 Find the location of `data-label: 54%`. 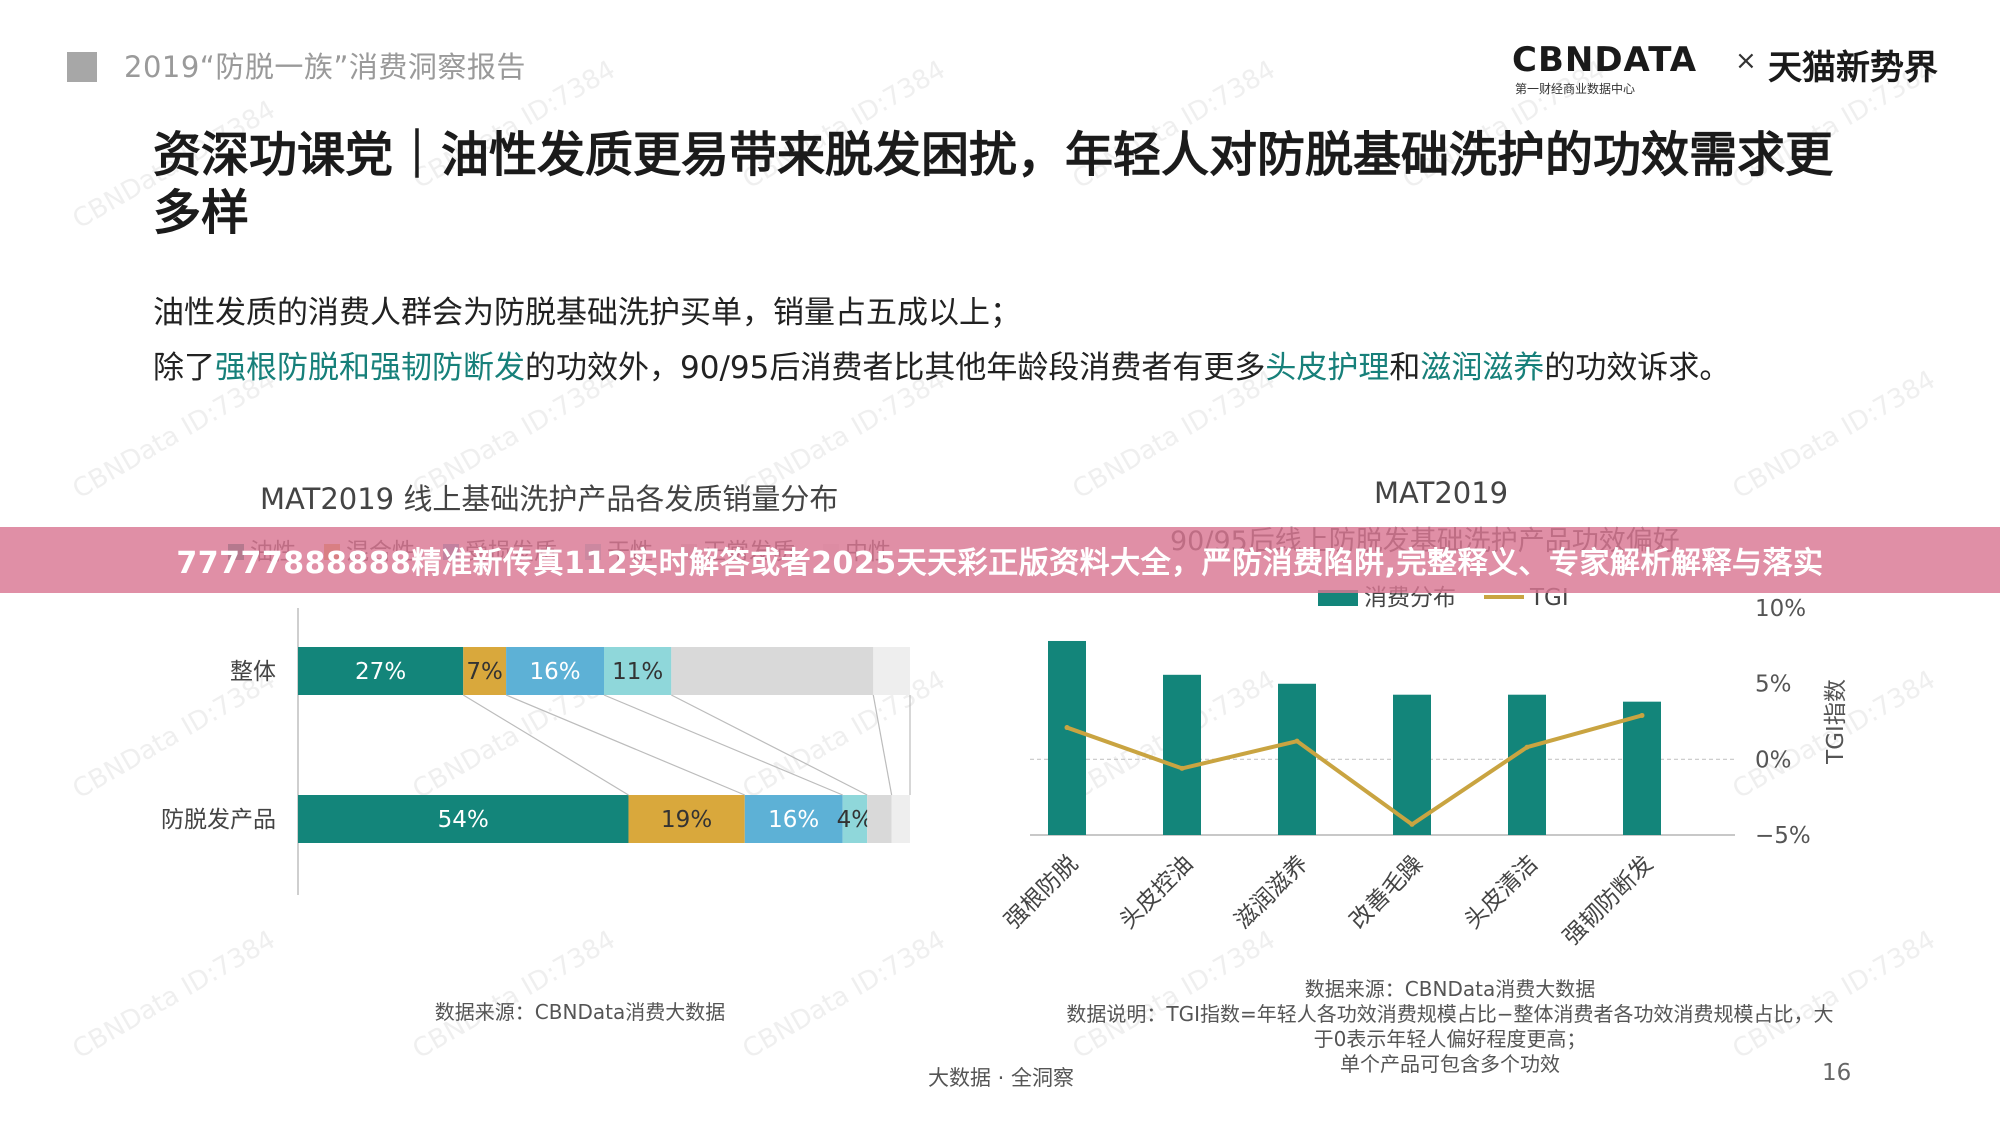

data-label: 54% is located at coordinates (463, 820).